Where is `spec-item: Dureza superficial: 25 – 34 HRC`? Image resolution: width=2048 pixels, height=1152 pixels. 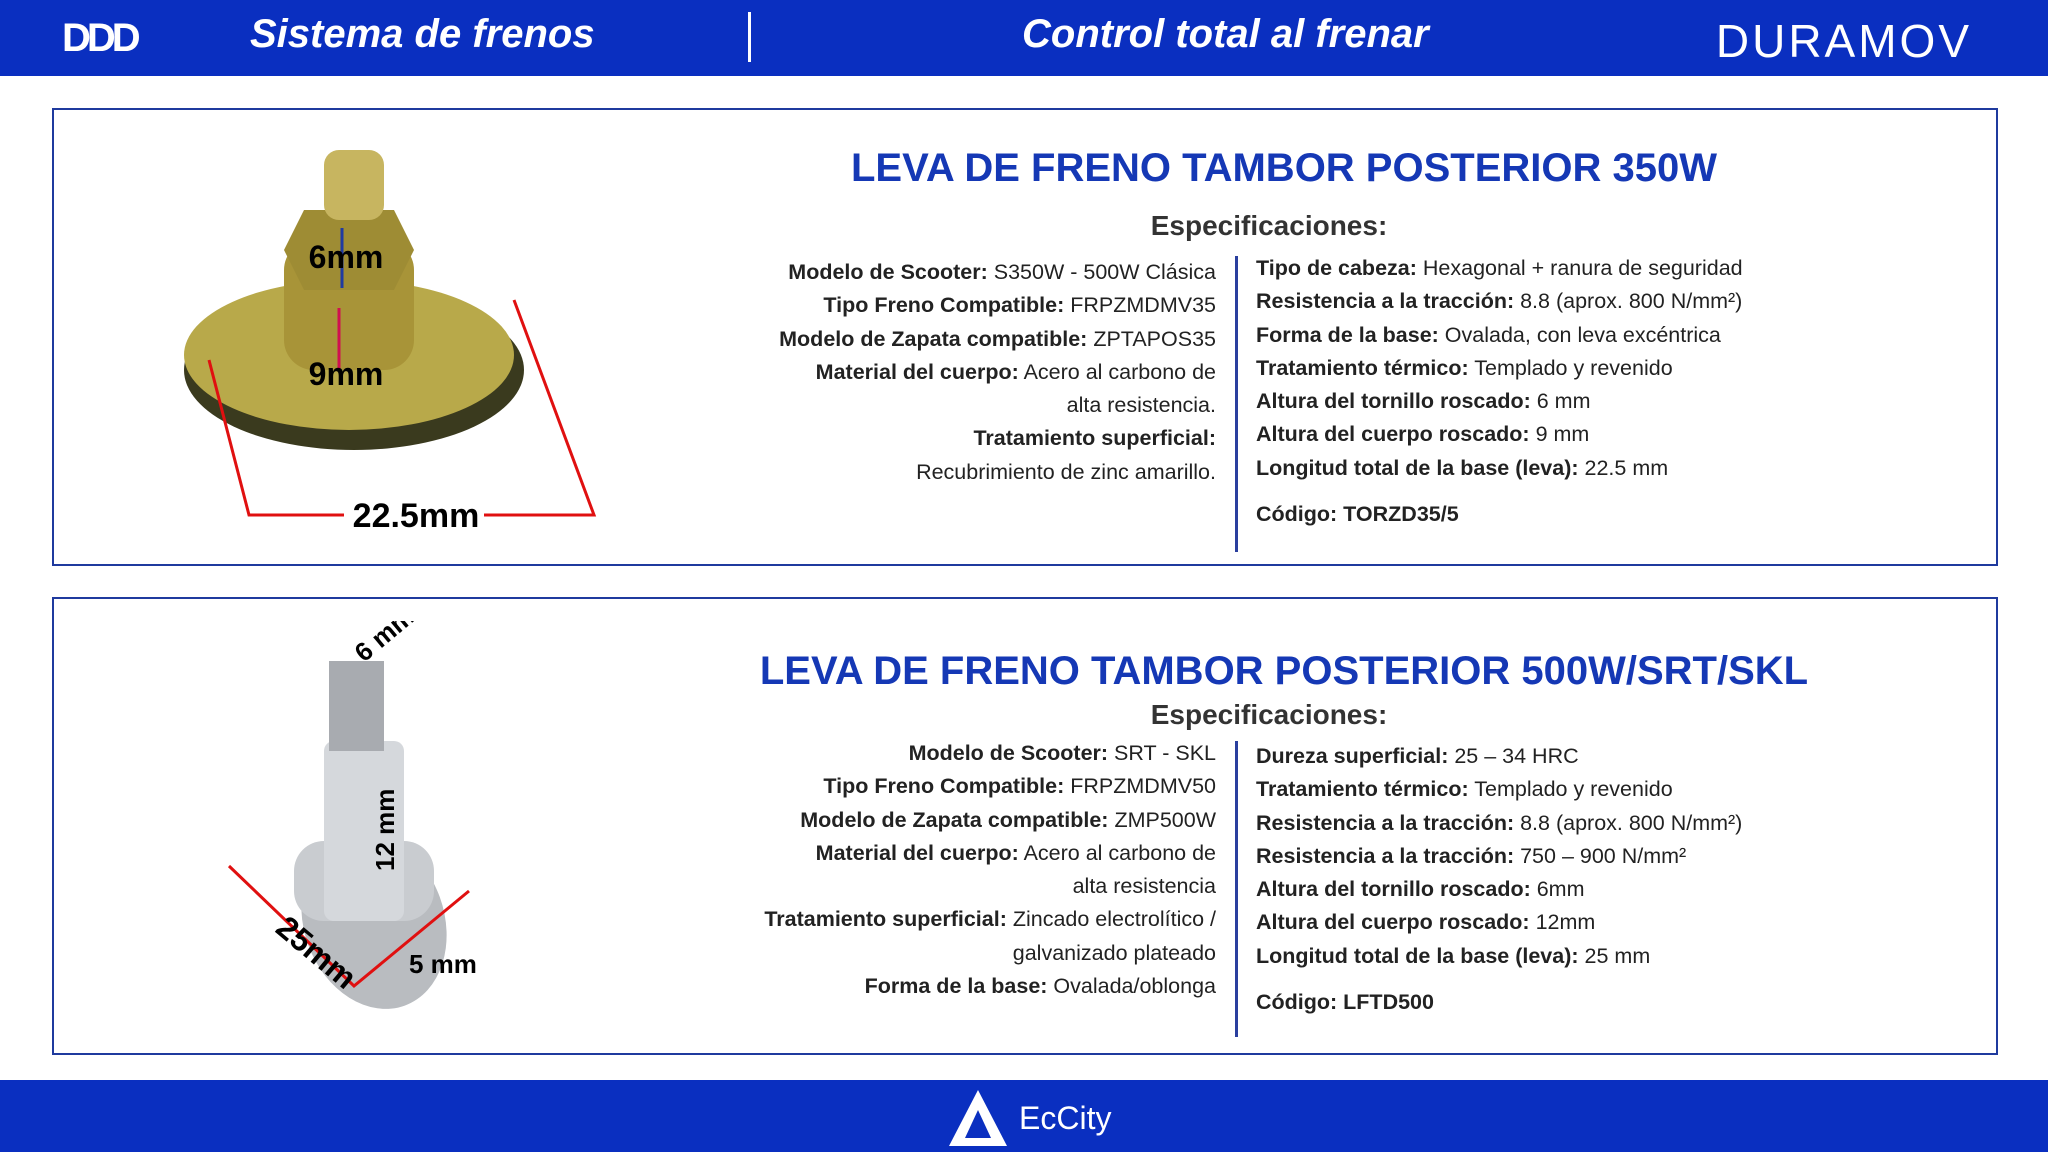
spec-item: Dureza superficial: 25 – 34 HRC is located at coordinates (1417, 756).